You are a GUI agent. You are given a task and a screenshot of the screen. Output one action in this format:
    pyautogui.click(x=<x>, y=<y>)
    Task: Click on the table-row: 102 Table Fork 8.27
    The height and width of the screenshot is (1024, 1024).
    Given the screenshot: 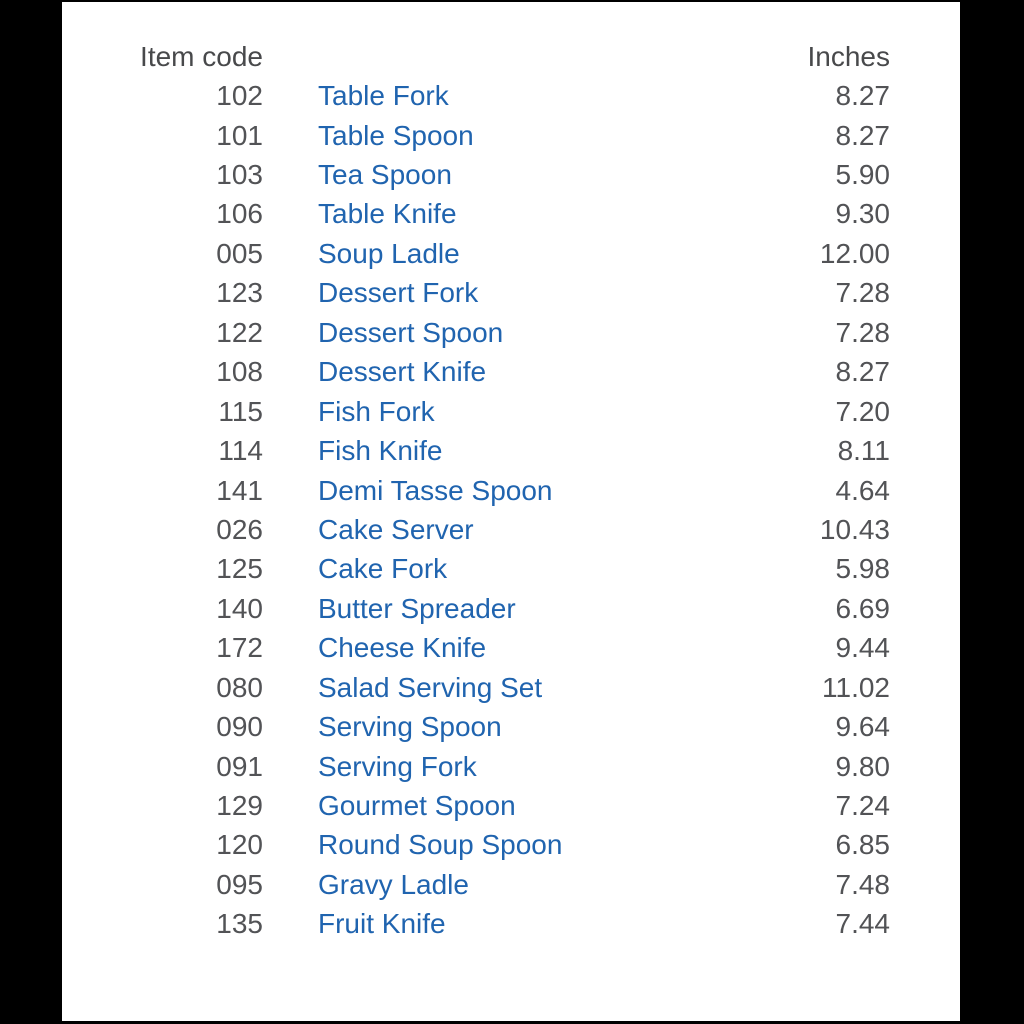 What is the action you would take?
    pyautogui.click(x=511, y=95)
    